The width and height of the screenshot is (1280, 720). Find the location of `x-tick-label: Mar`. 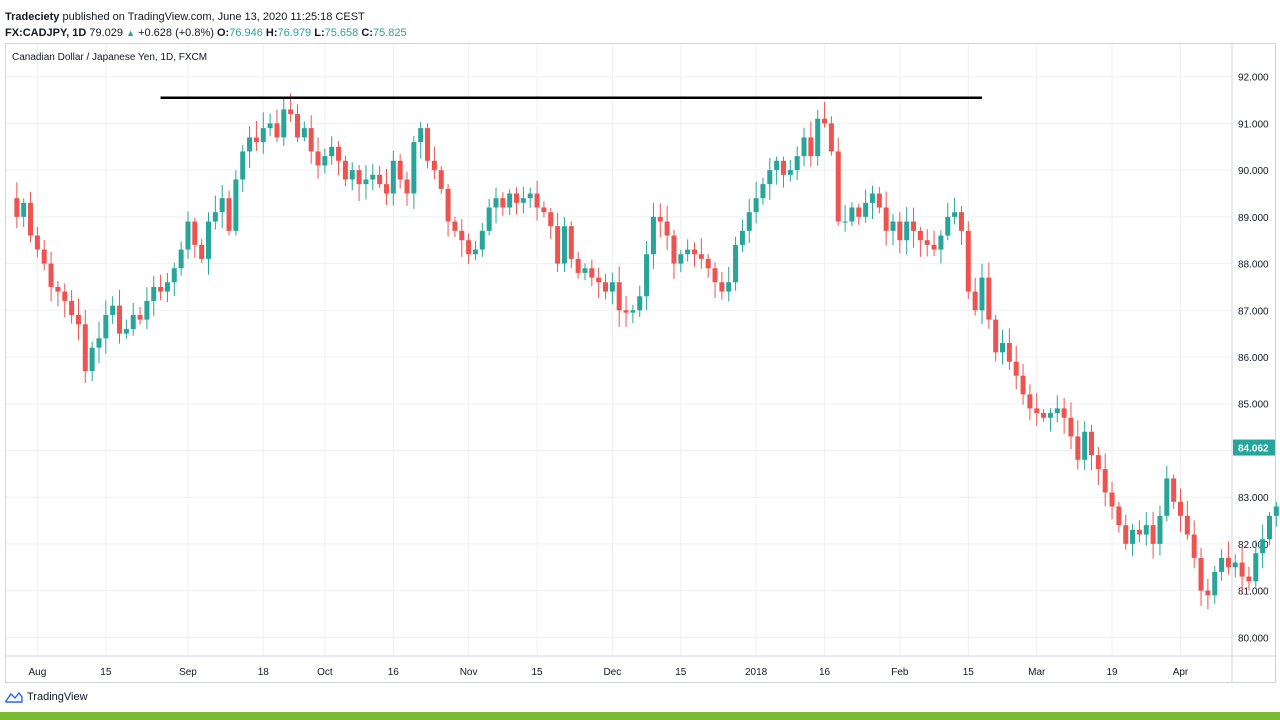

x-tick-label: Mar is located at coordinates (1037, 672).